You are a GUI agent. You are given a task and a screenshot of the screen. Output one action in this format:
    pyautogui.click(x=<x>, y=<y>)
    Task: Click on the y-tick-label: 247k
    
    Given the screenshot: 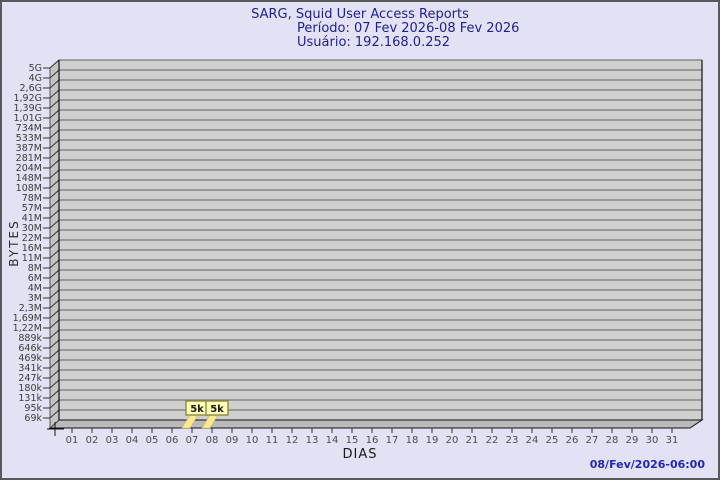 What is the action you would take?
    pyautogui.click(x=30, y=378)
    